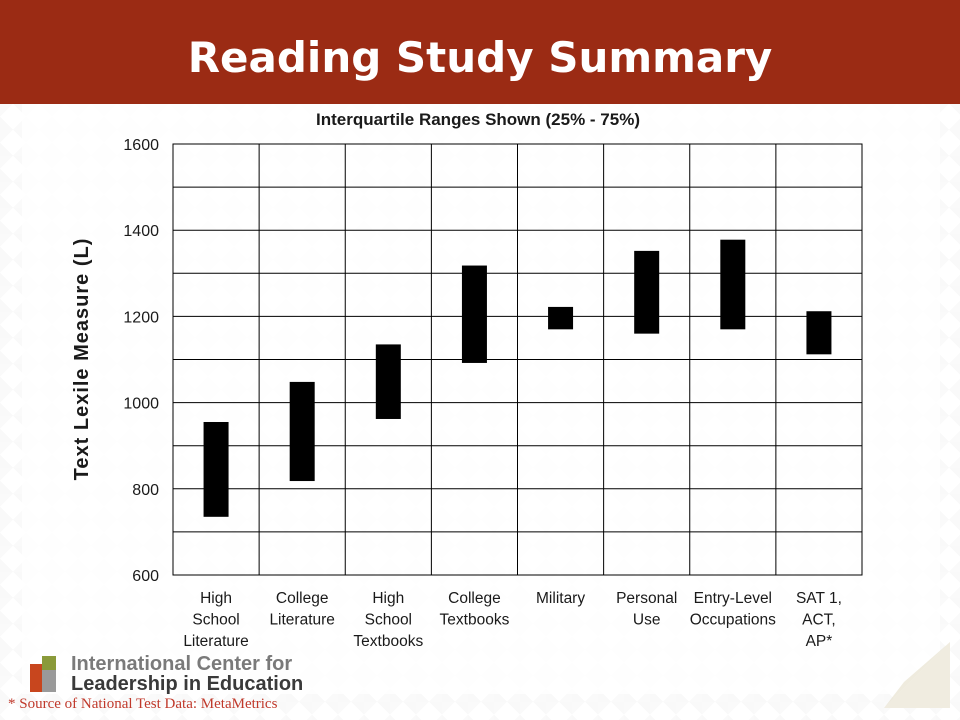 Image resolution: width=960 pixels, height=720 pixels. I want to click on x-tick-label-line: Personal, so click(646, 598).